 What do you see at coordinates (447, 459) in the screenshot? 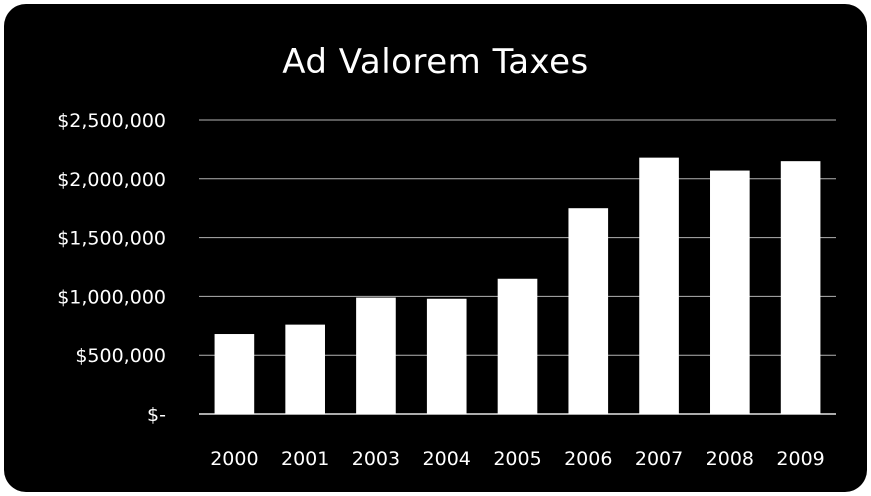
I see `x-tick-label-2004: 2004` at bounding box center [447, 459].